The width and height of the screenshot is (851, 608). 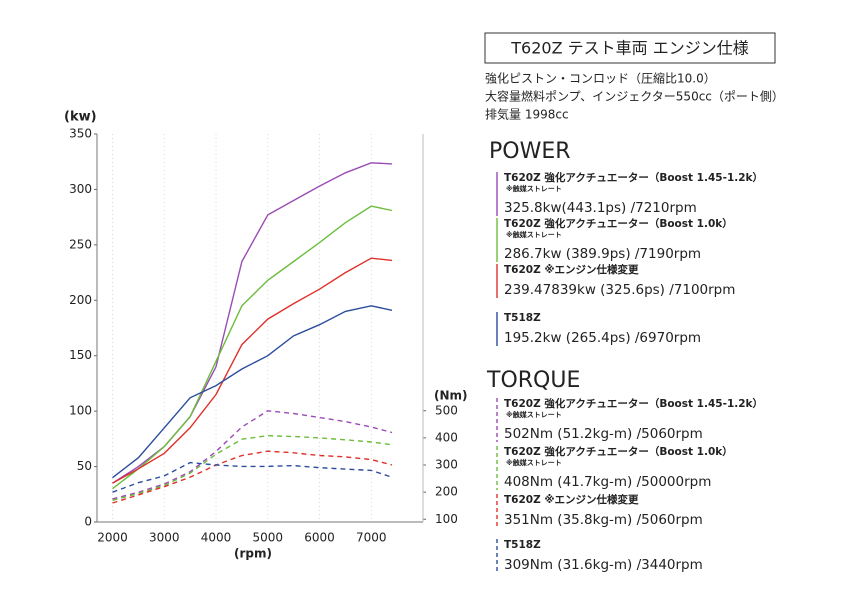 I want to click on y-tick-label: 100, so click(x=80, y=411).